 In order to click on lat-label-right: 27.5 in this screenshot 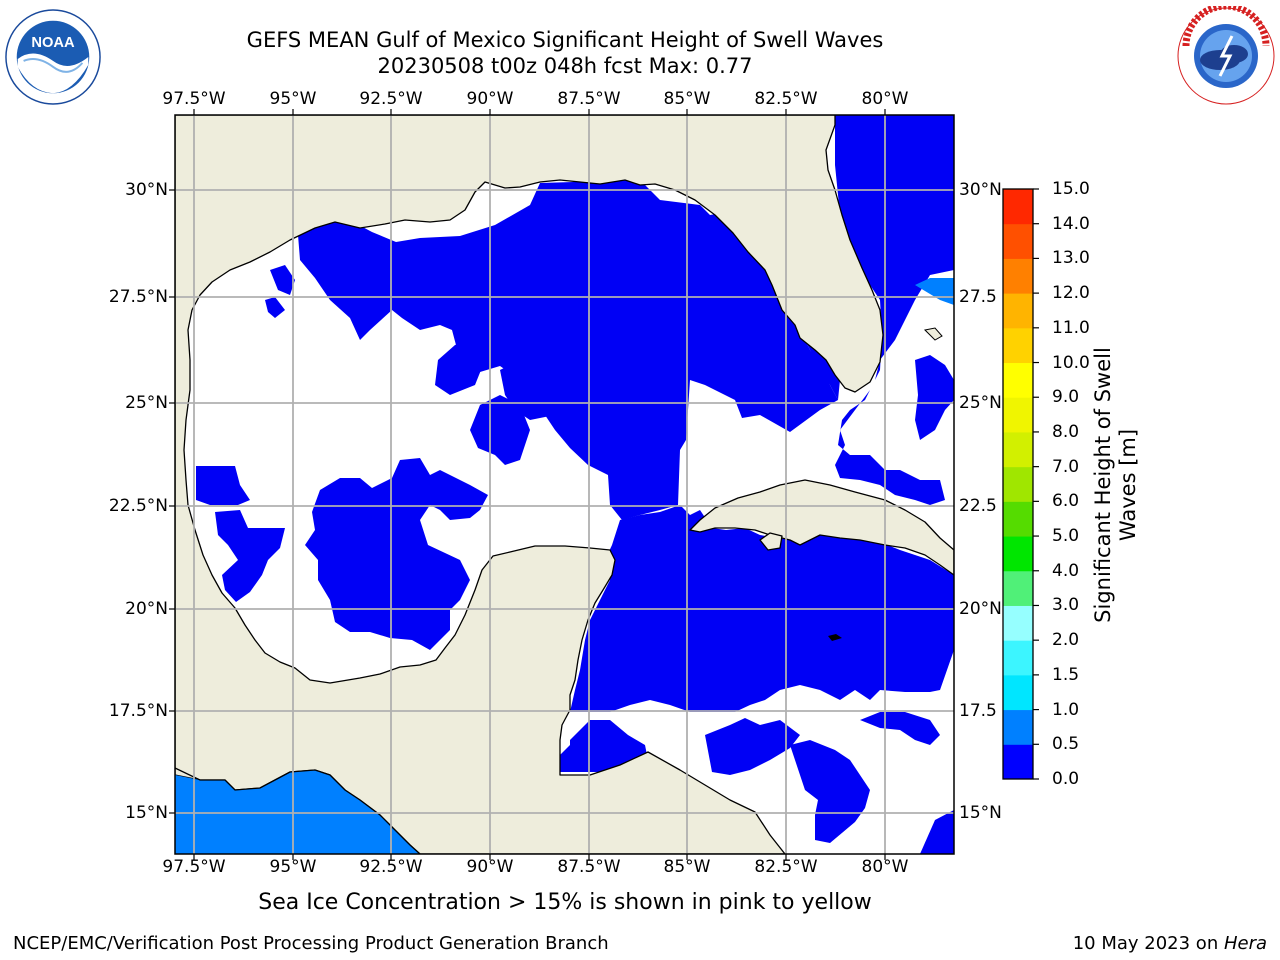, I will do `click(978, 297)`.